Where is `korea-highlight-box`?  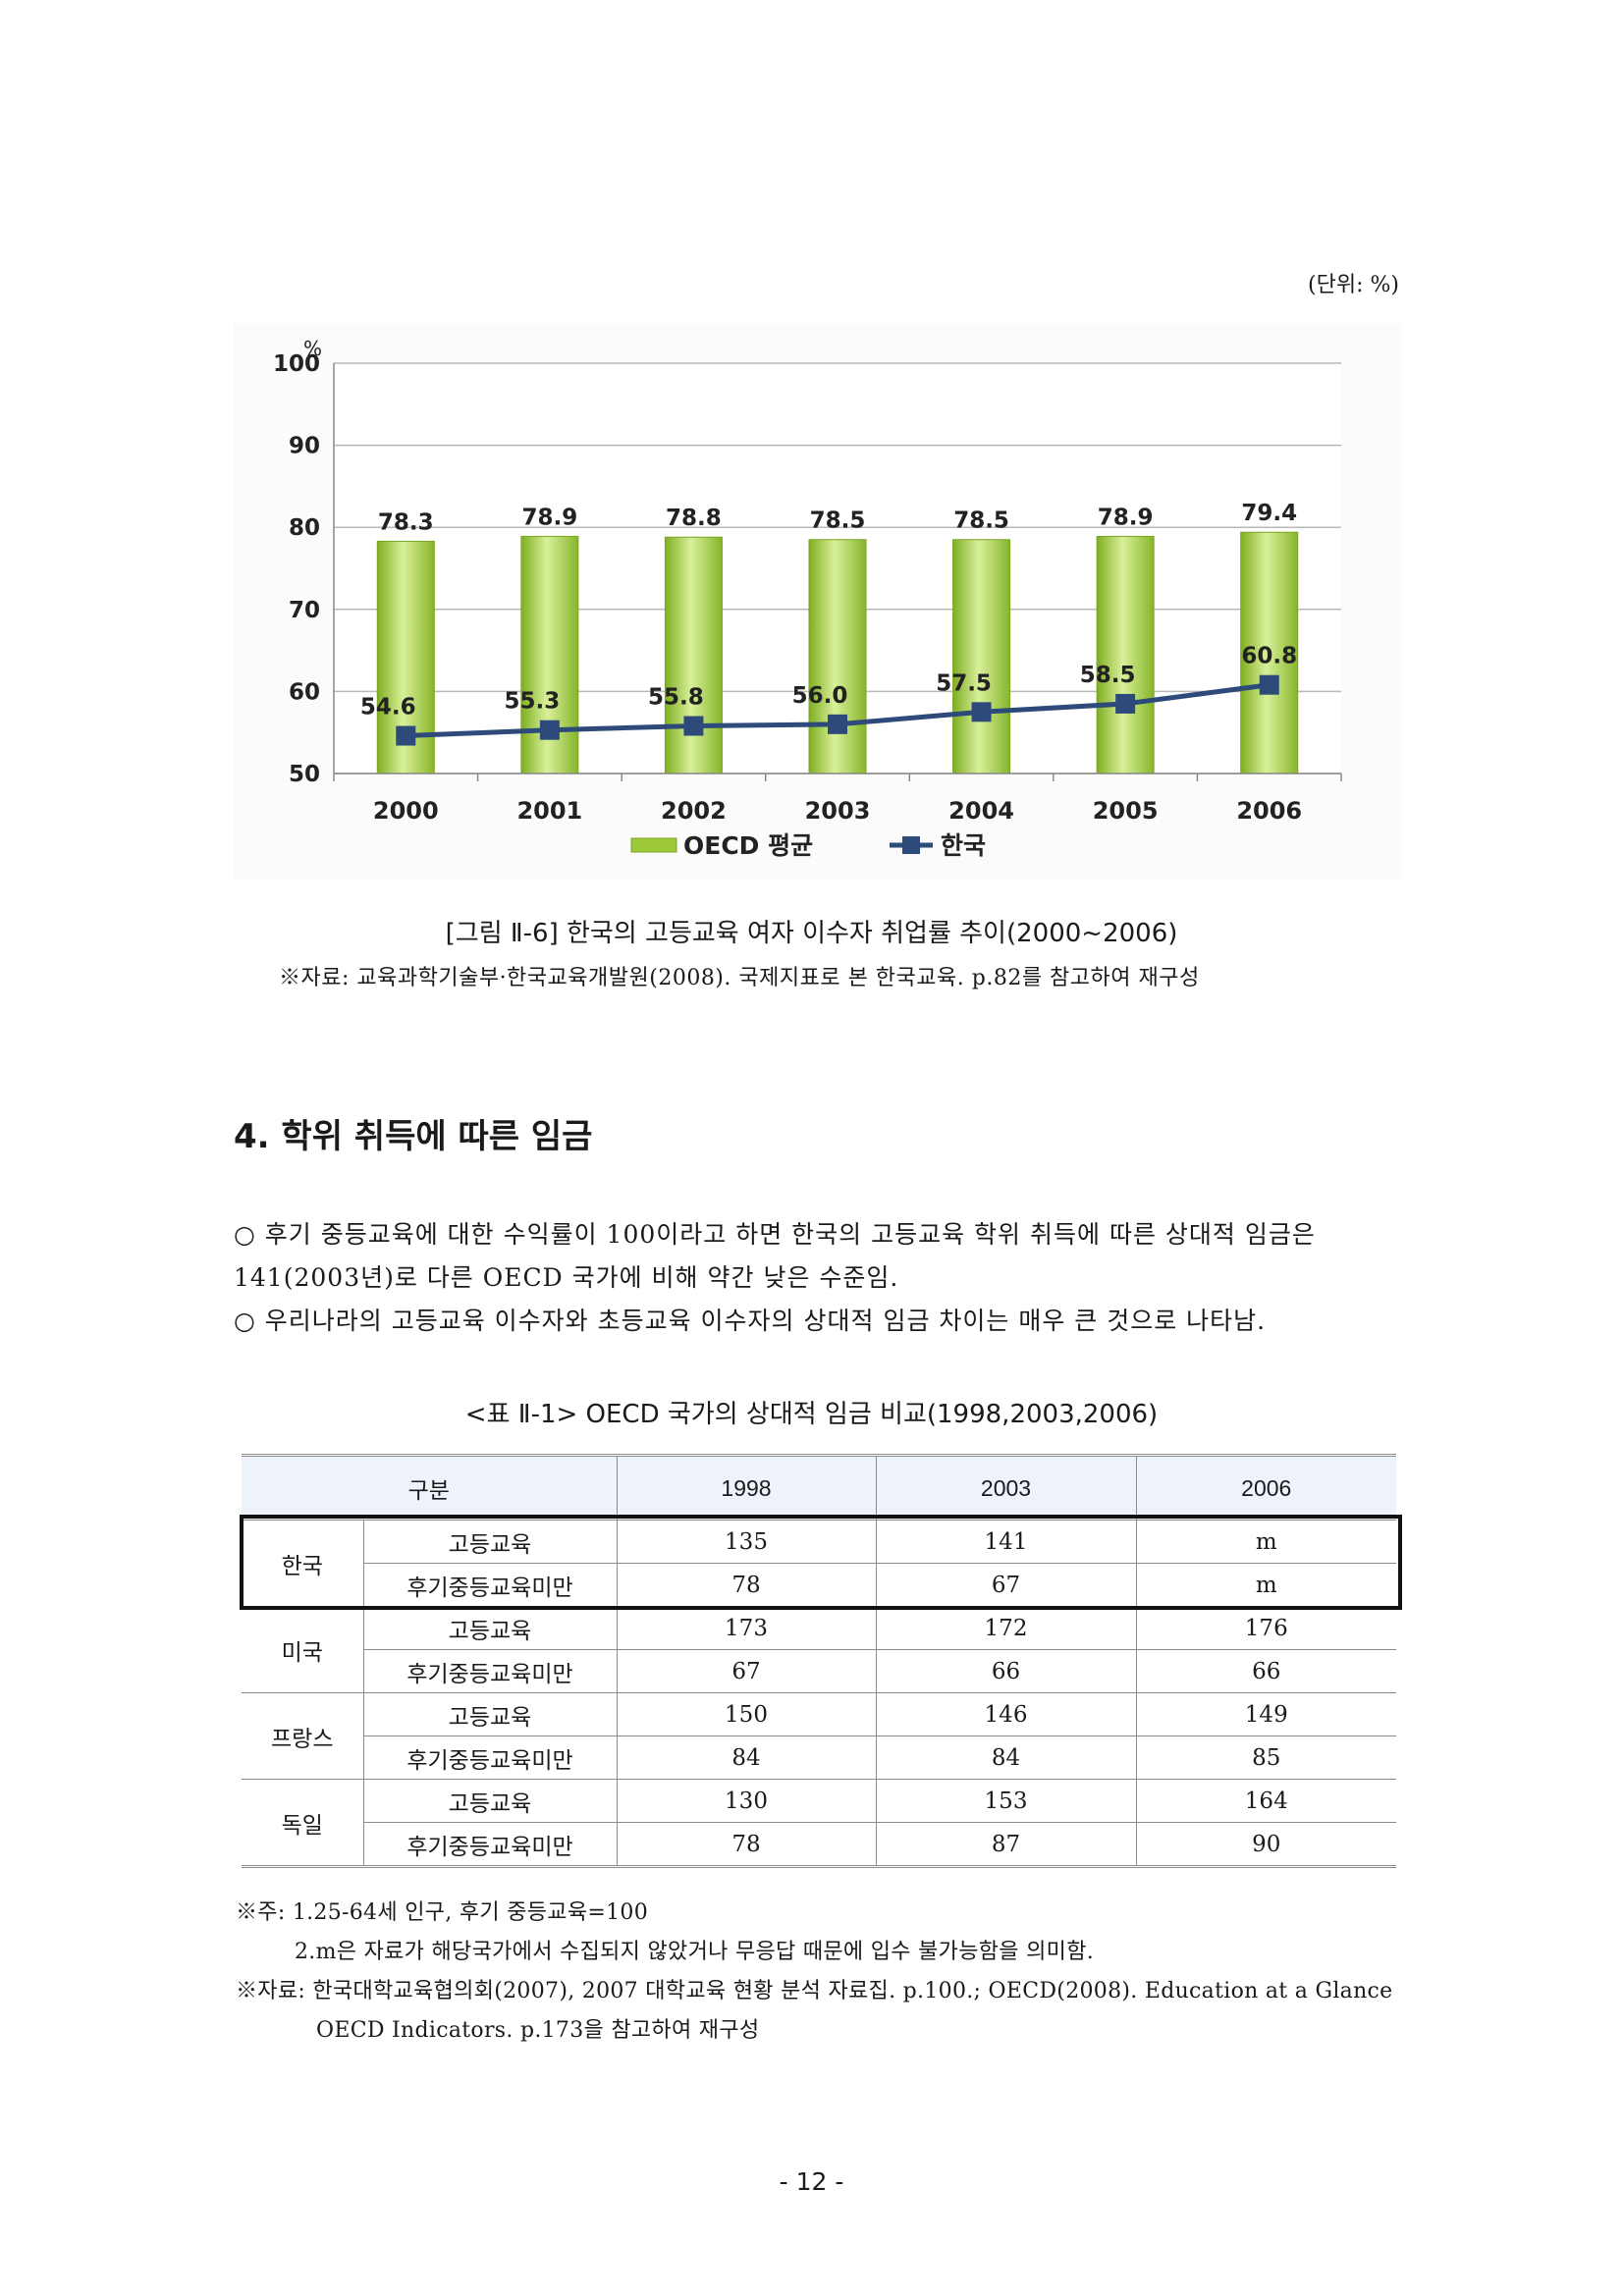
korea-highlight-box is located at coordinates (821, 1563).